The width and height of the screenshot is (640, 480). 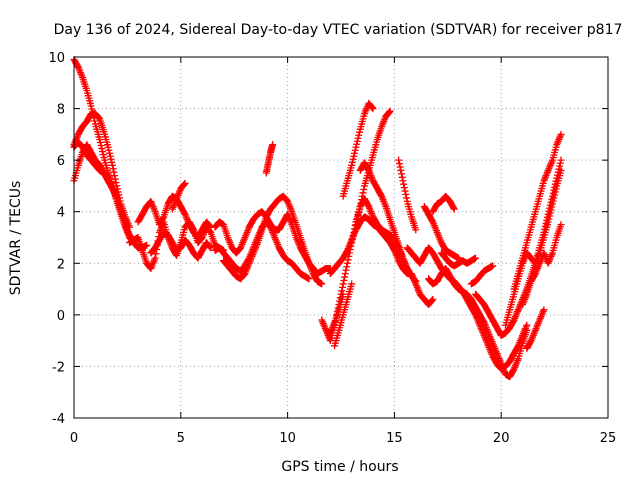 I want to click on x-tick-label: 0, so click(x=74, y=438).